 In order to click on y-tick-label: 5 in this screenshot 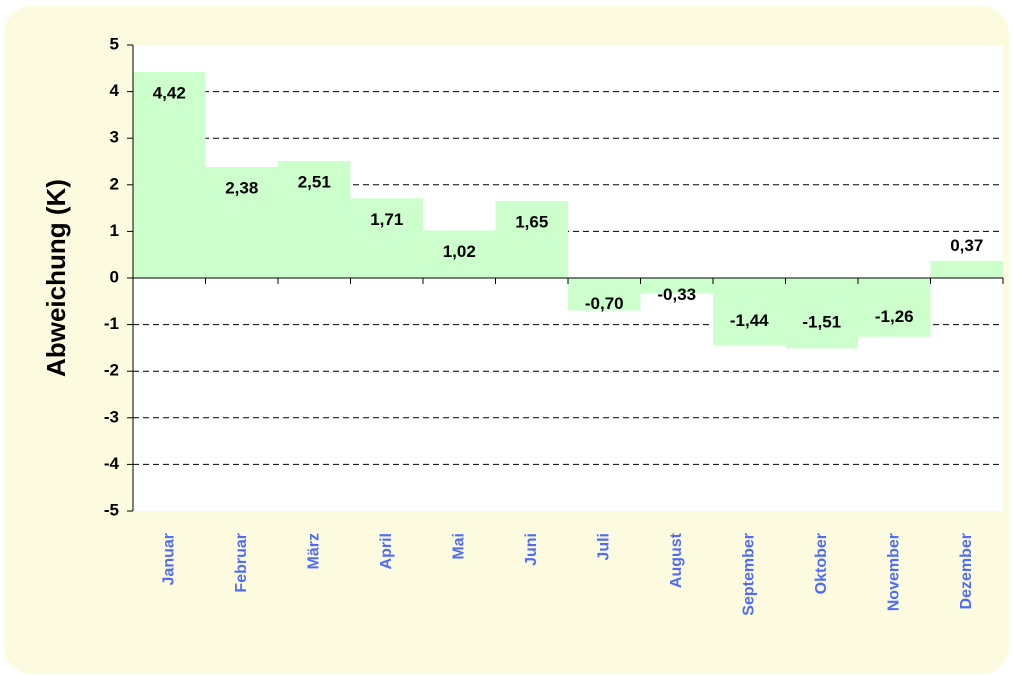, I will do `click(114, 43)`.